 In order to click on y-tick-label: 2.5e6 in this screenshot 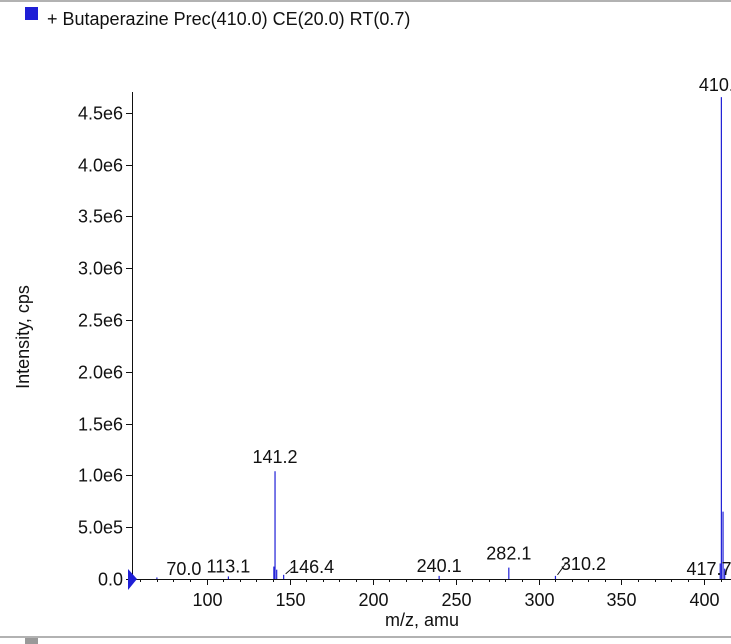, I will do `click(100, 321)`.